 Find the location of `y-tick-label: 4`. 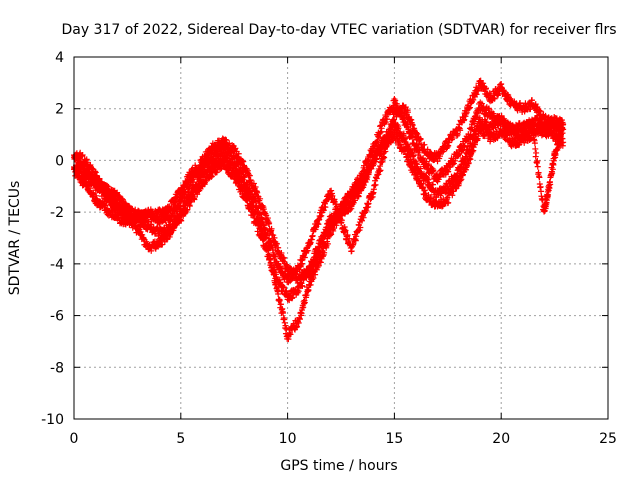

y-tick-label: 4 is located at coordinates (59, 58).